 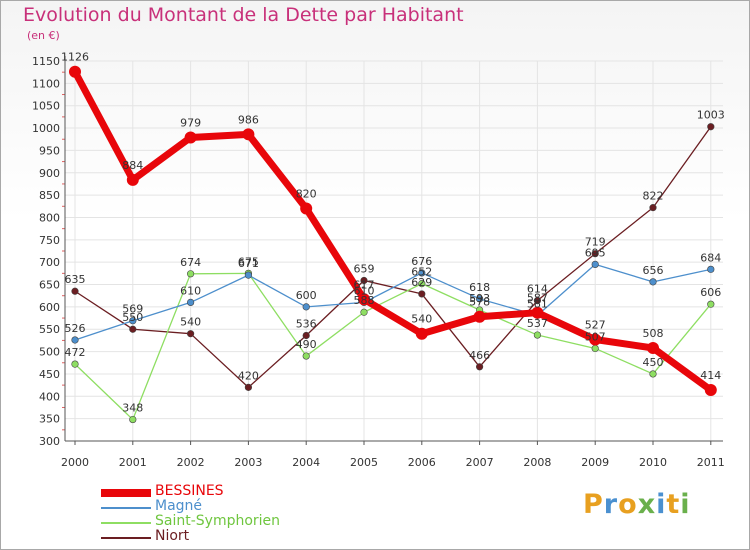 I want to click on y-tick-label: 300, so click(x=49, y=441).